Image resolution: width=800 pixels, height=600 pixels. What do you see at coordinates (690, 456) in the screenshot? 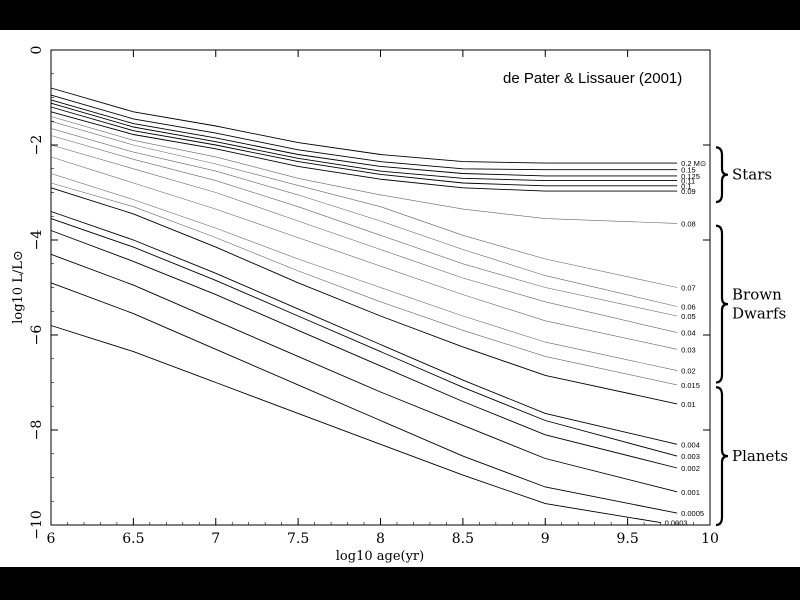
I see `series-label-0p003: 0.003` at bounding box center [690, 456].